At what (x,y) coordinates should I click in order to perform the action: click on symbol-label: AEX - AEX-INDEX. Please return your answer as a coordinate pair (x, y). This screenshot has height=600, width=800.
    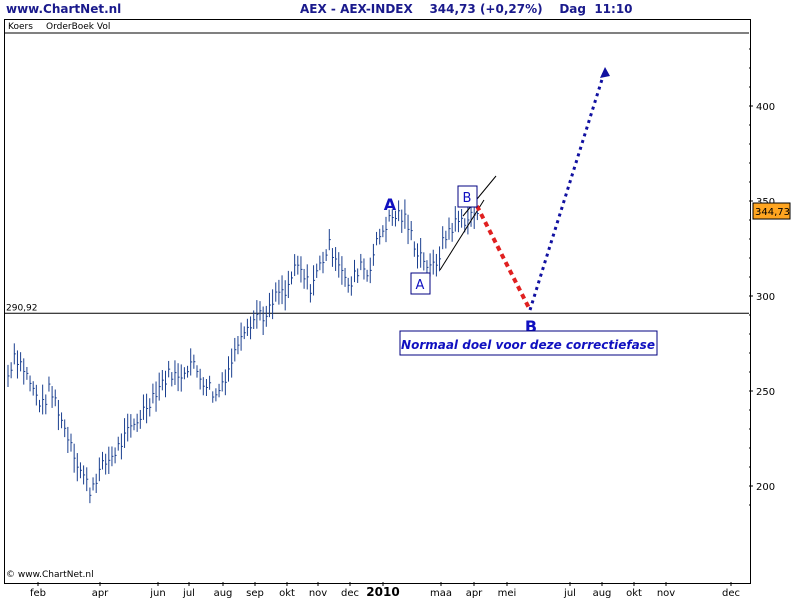
    Looking at the image, I should click on (356, 9).